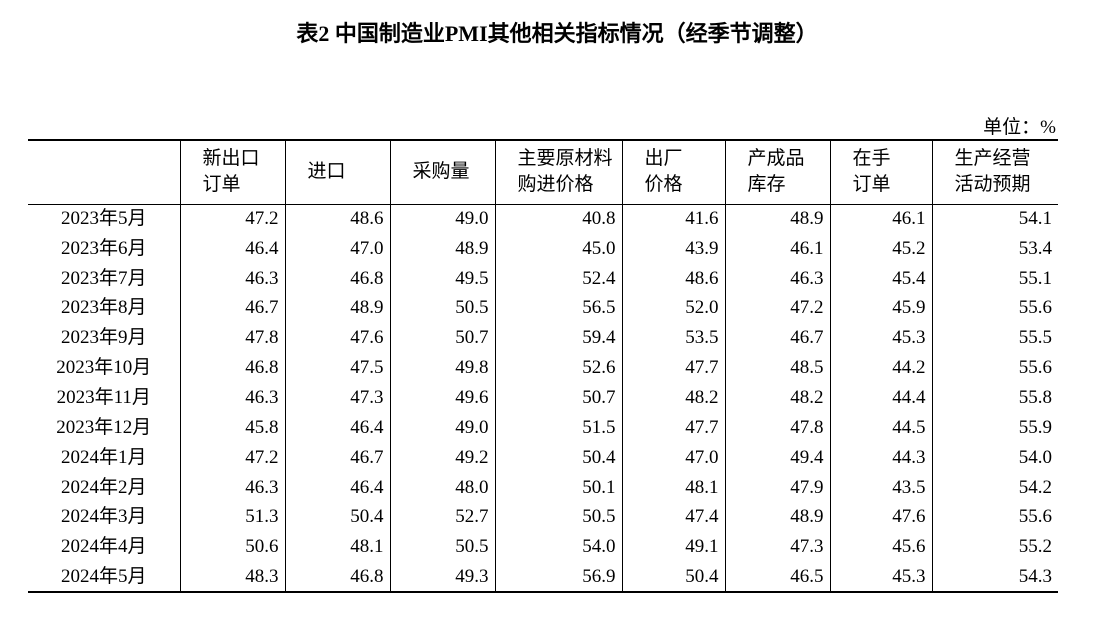 The image size is (1114, 617). I want to click on header-text: 价格, so click(663, 185).